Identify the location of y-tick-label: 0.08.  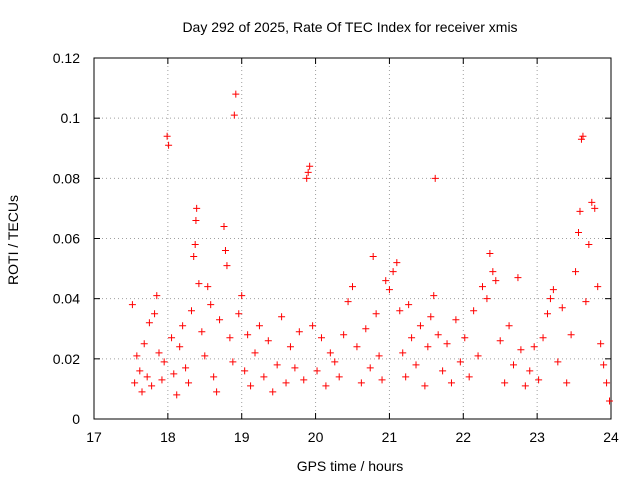
(66, 178).